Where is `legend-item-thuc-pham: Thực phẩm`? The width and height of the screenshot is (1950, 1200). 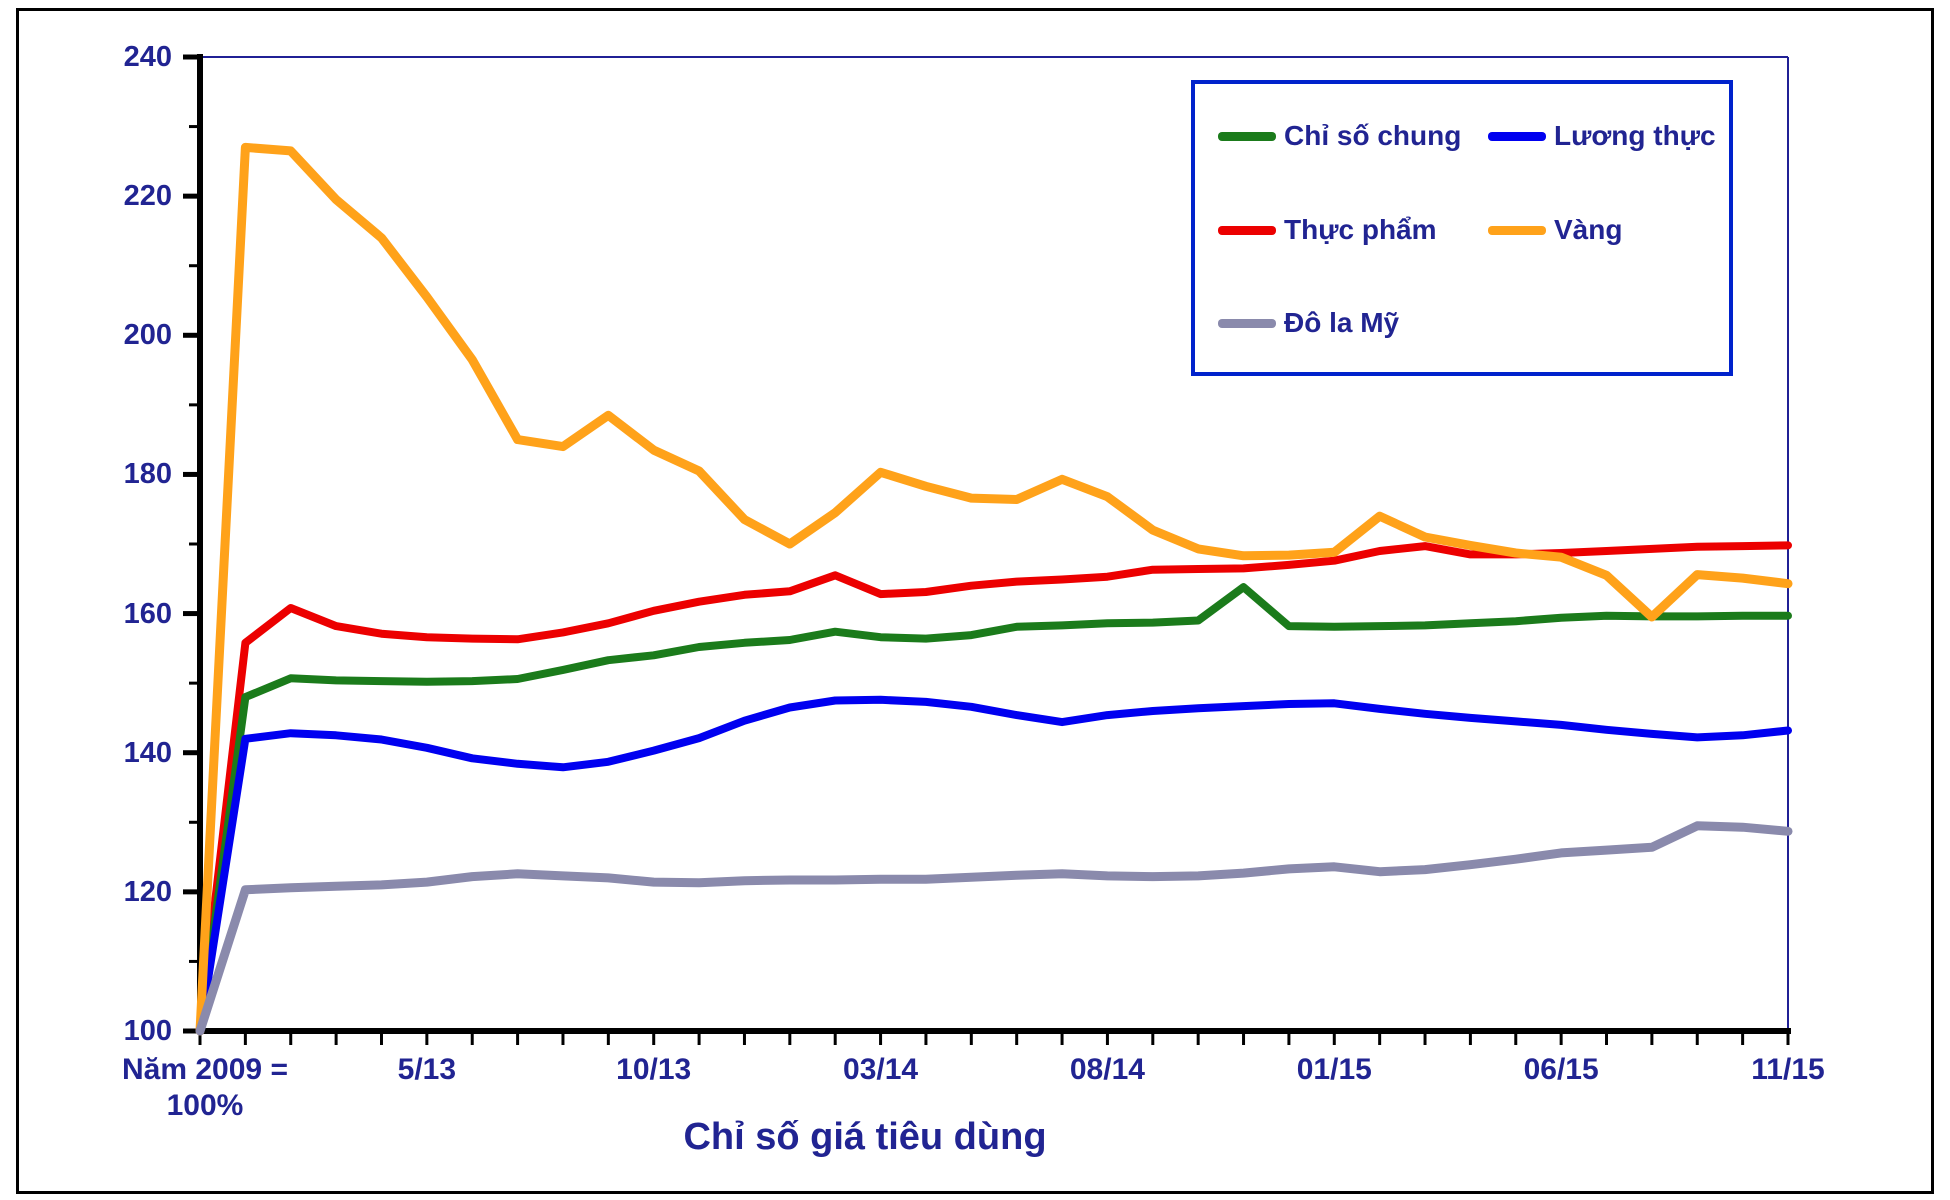
legend-item-thuc-pham: Thực phẩm is located at coordinates (1327, 230).